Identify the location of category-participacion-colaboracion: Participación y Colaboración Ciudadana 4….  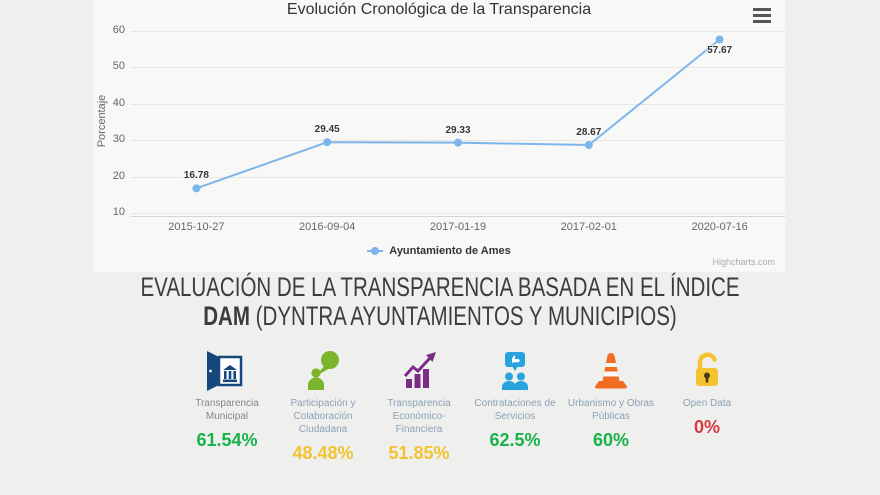
(323, 406).